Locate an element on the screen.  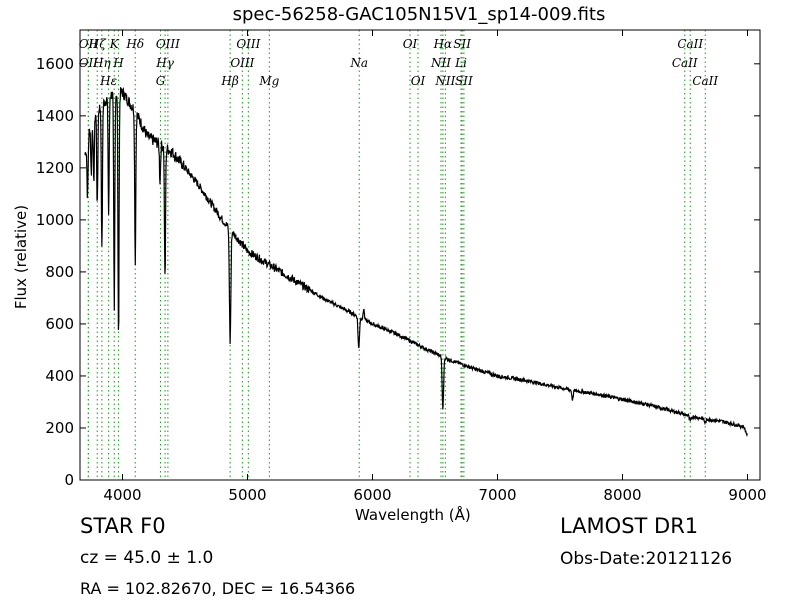
line-label: Hγ is located at coordinates (164, 63).